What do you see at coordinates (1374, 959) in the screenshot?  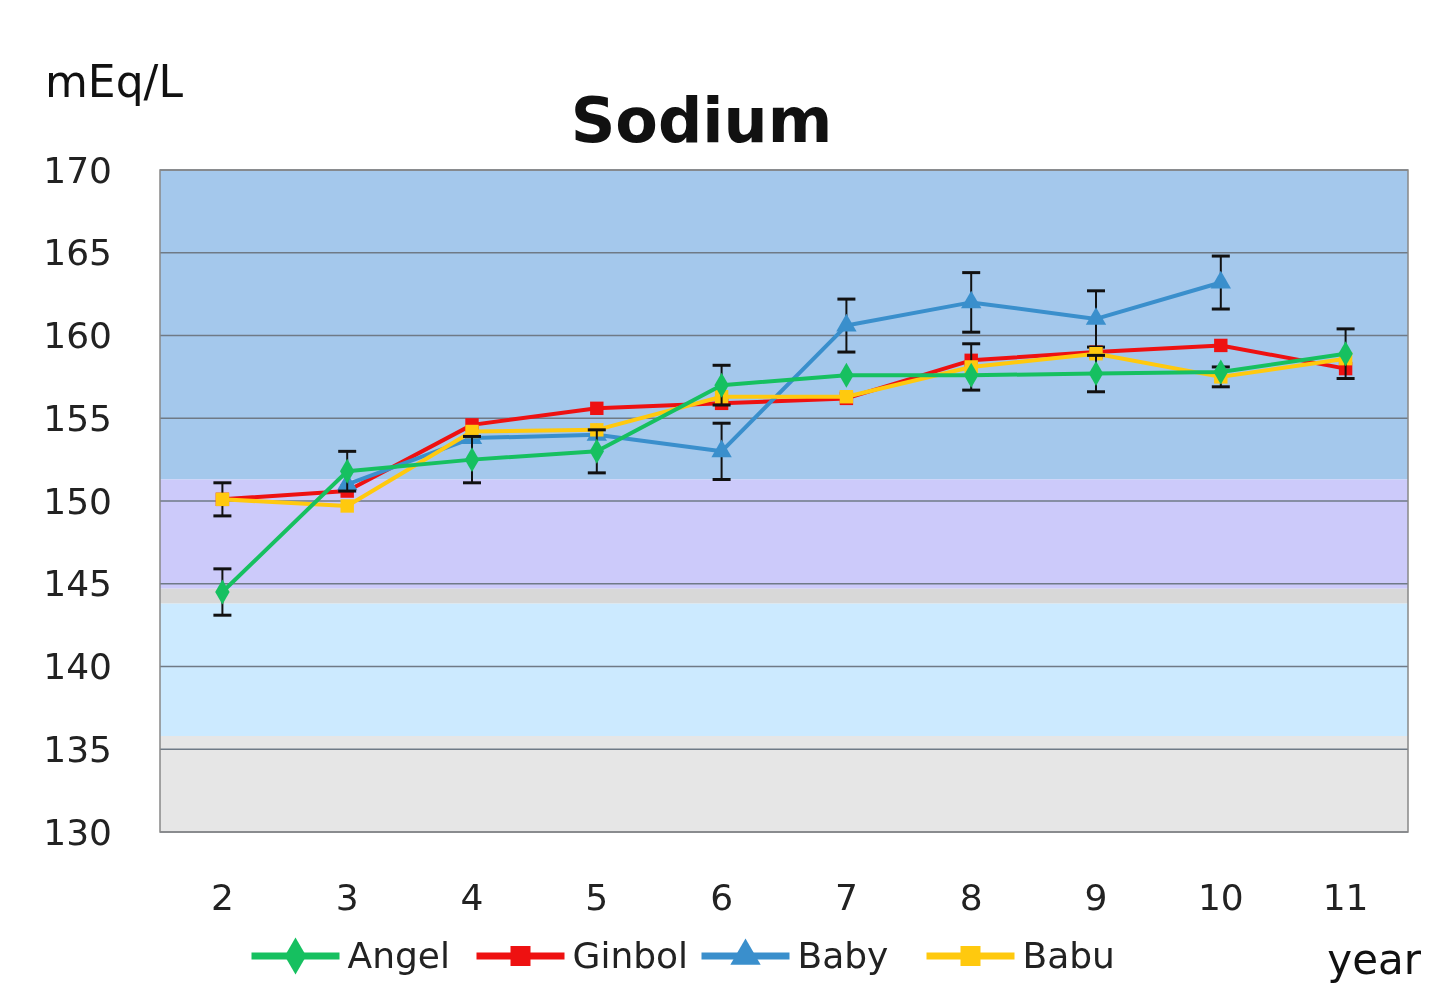 I see `x-axis-title: year` at bounding box center [1374, 959].